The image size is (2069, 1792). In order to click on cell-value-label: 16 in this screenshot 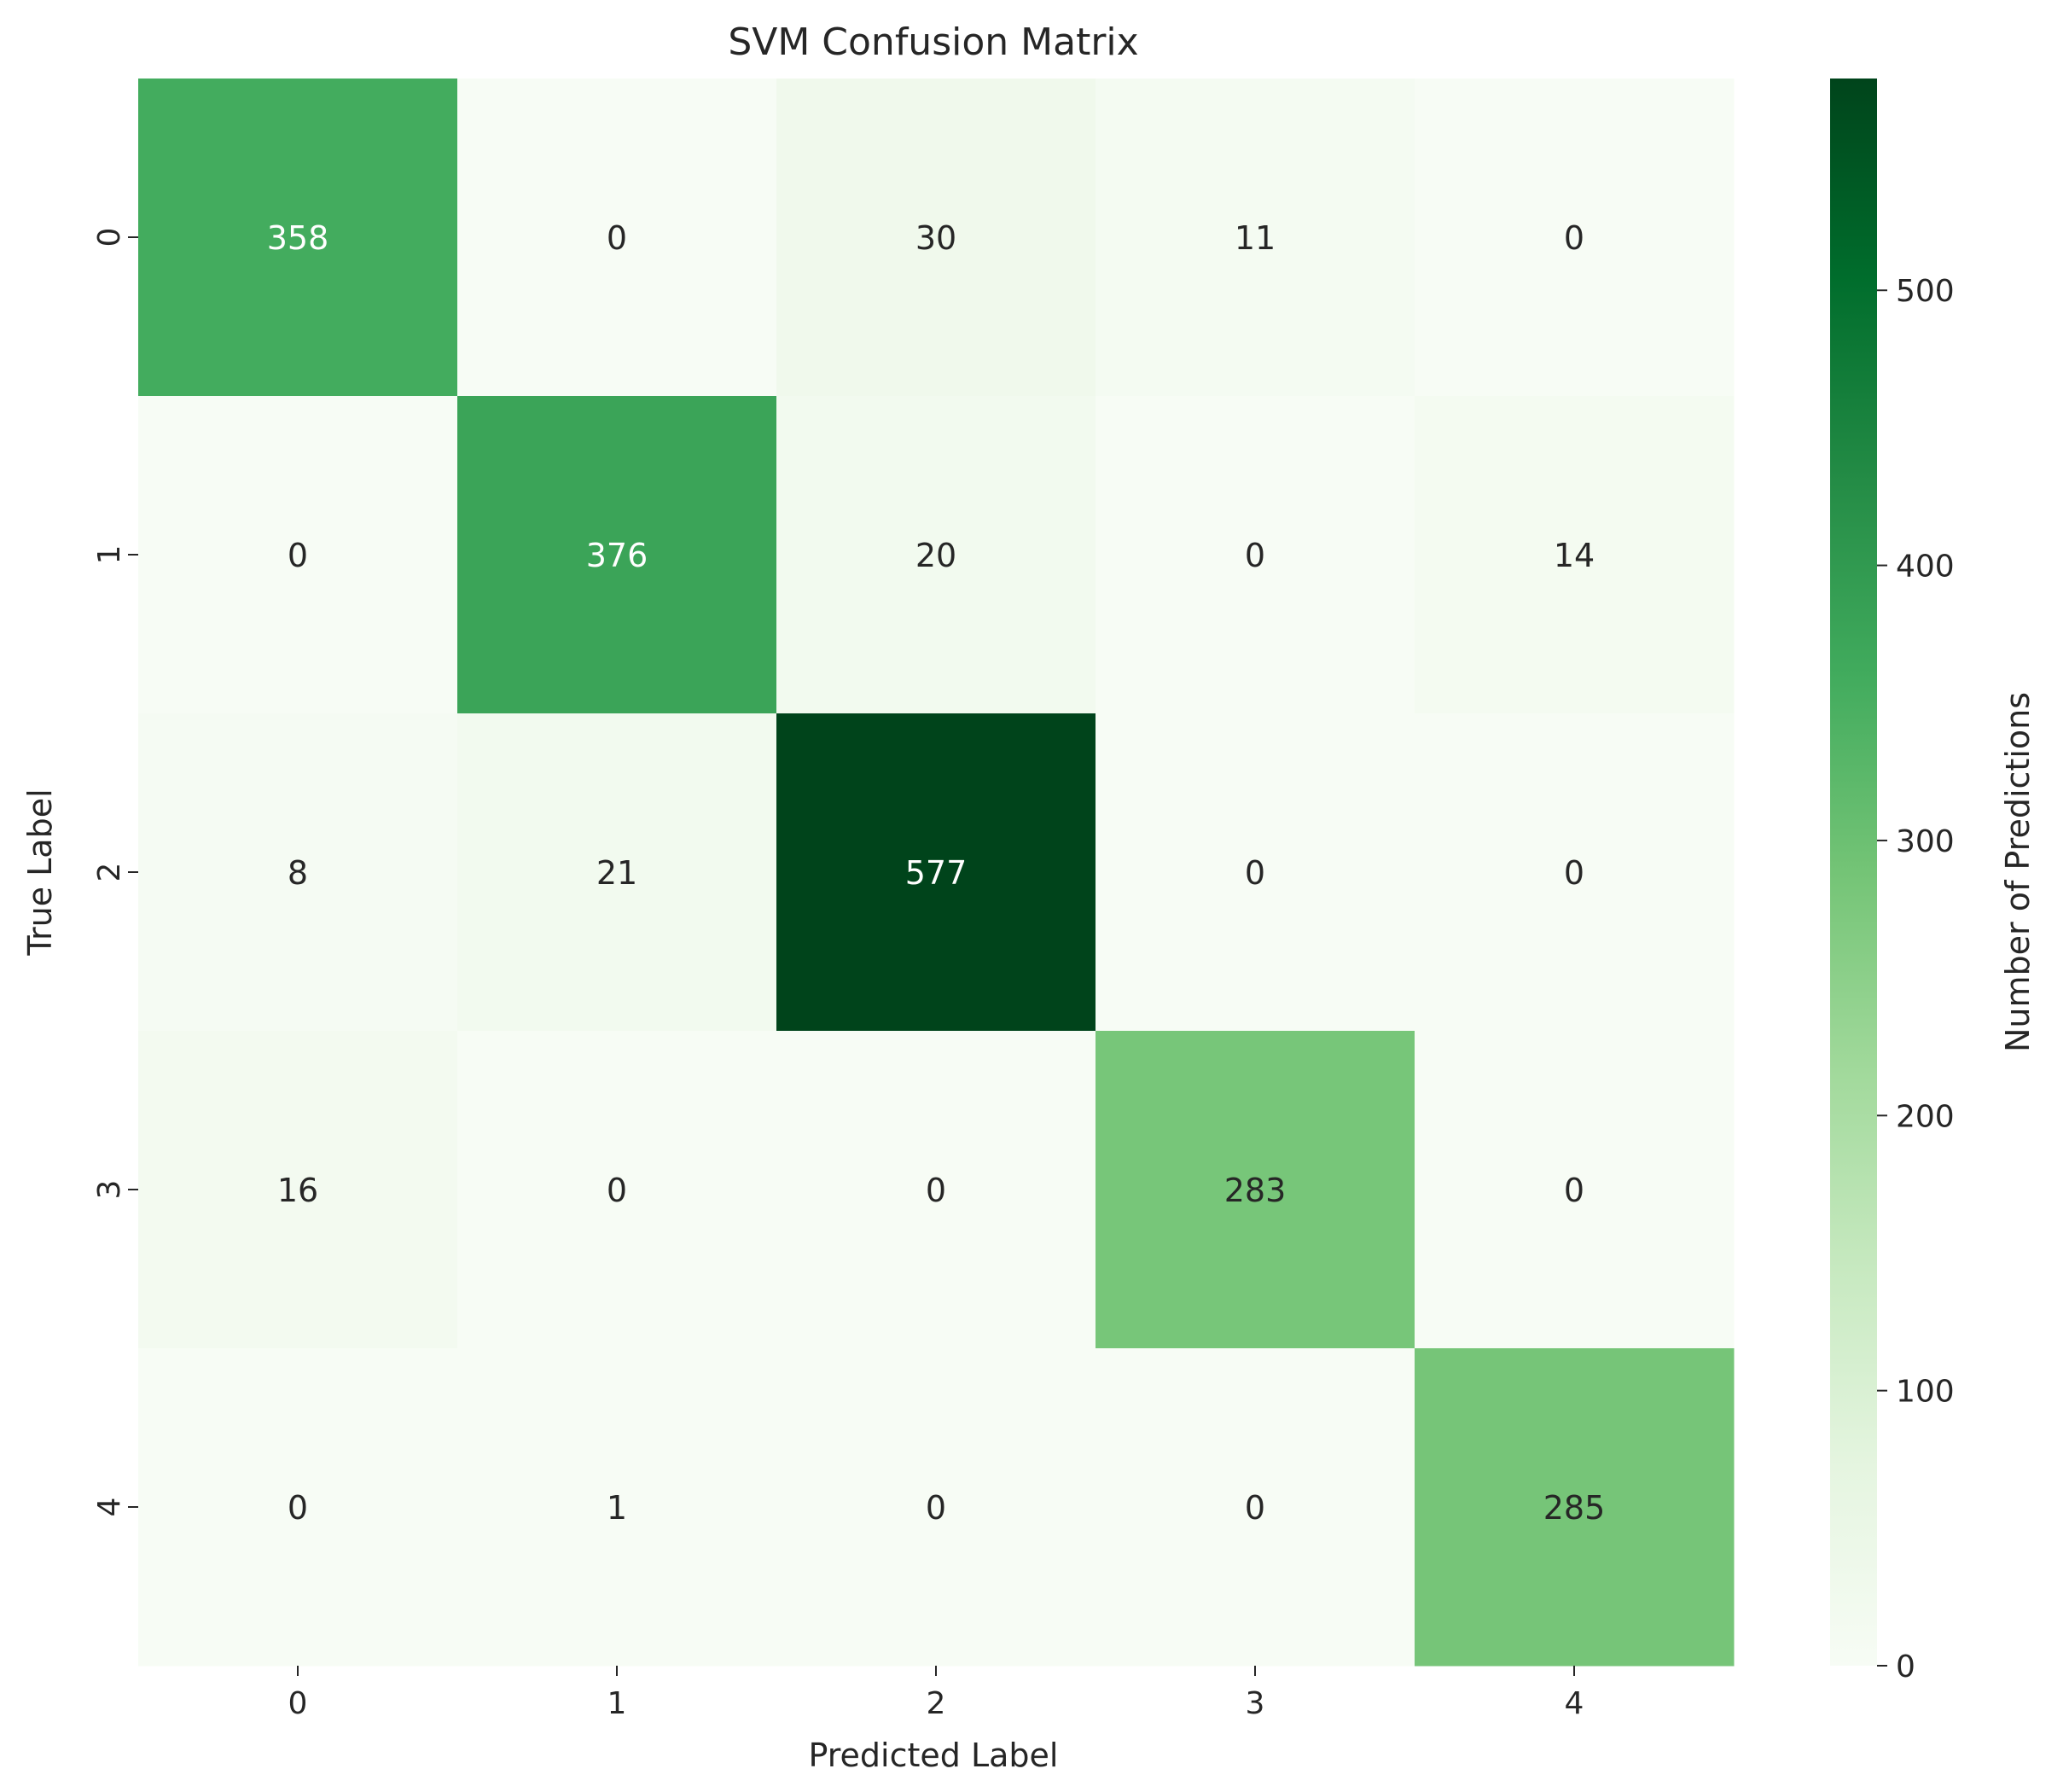, I will do `click(297, 1190)`.